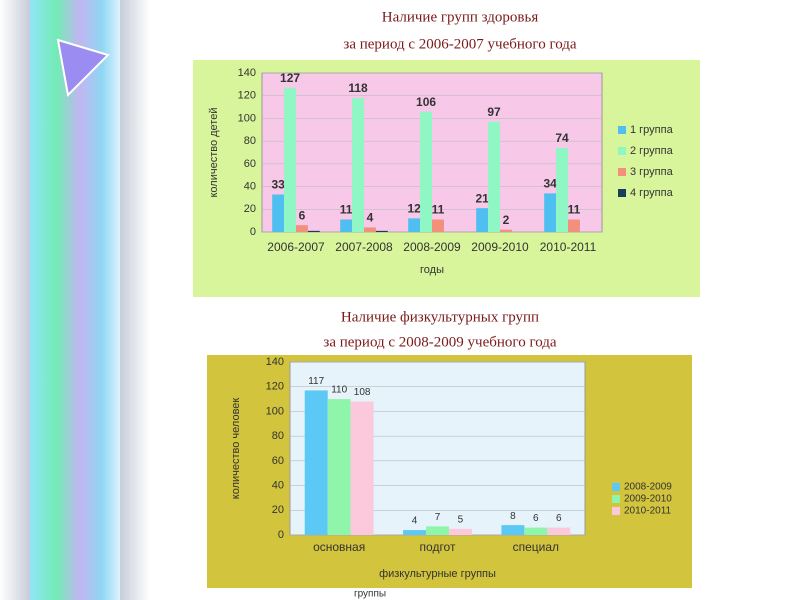 The width and height of the screenshot is (800, 600). Describe the element at coordinates (432, 247) in the screenshot. I see `x-tick-label: 2008-2009` at that location.